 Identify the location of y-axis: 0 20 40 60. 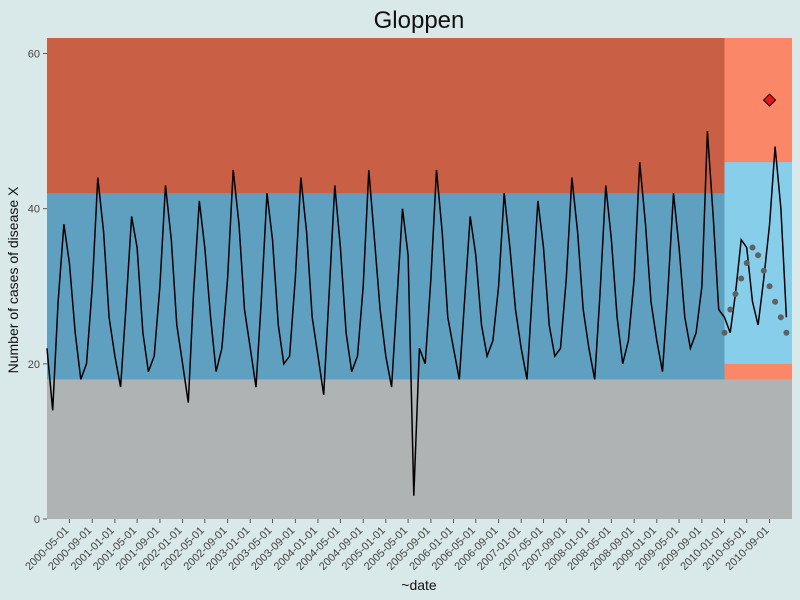
(37, 287).